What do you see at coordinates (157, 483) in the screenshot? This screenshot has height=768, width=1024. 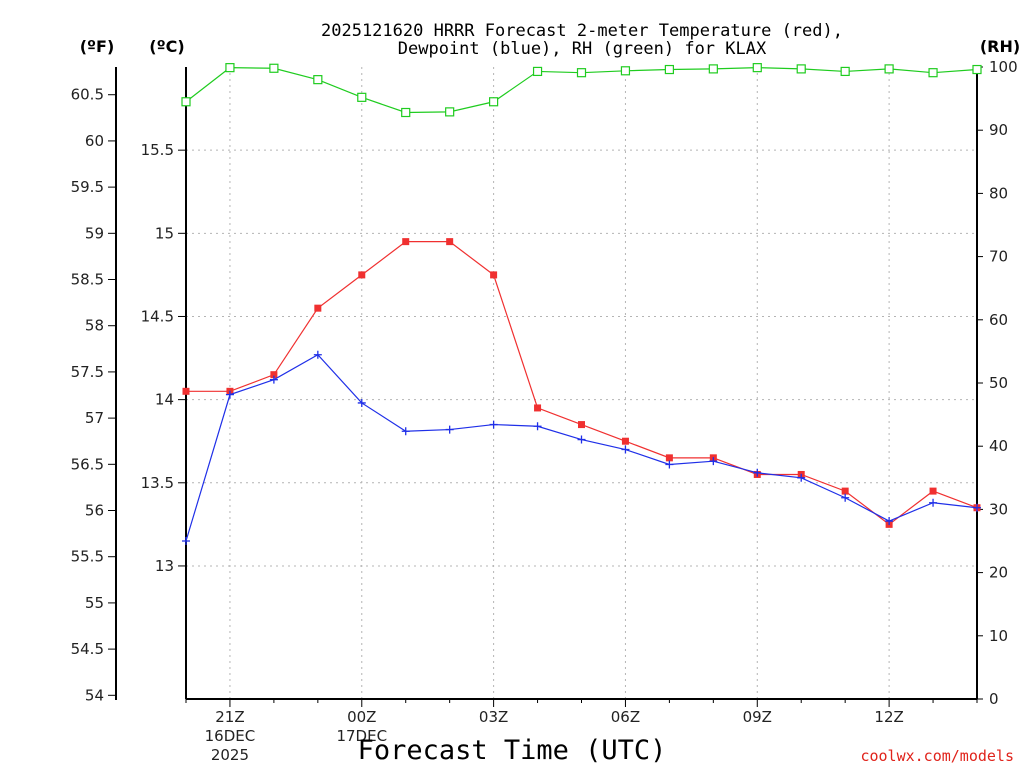 I see `celsius-tick-label: 13.5` at bounding box center [157, 483].